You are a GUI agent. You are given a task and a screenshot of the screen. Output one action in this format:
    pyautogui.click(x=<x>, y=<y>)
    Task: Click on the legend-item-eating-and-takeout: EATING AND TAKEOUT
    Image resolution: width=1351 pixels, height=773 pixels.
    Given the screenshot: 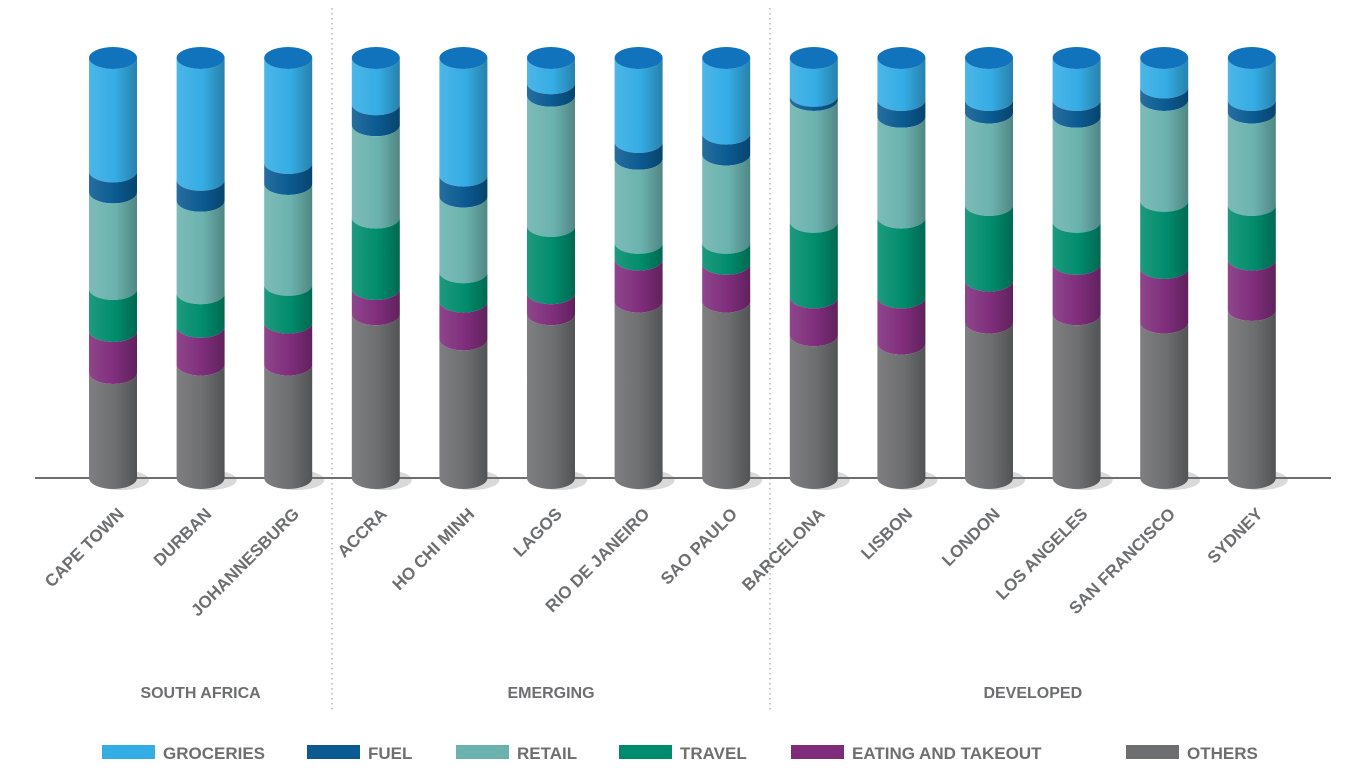 What is the action you would take?
    pyautogui.click(x=916, y=753)
    